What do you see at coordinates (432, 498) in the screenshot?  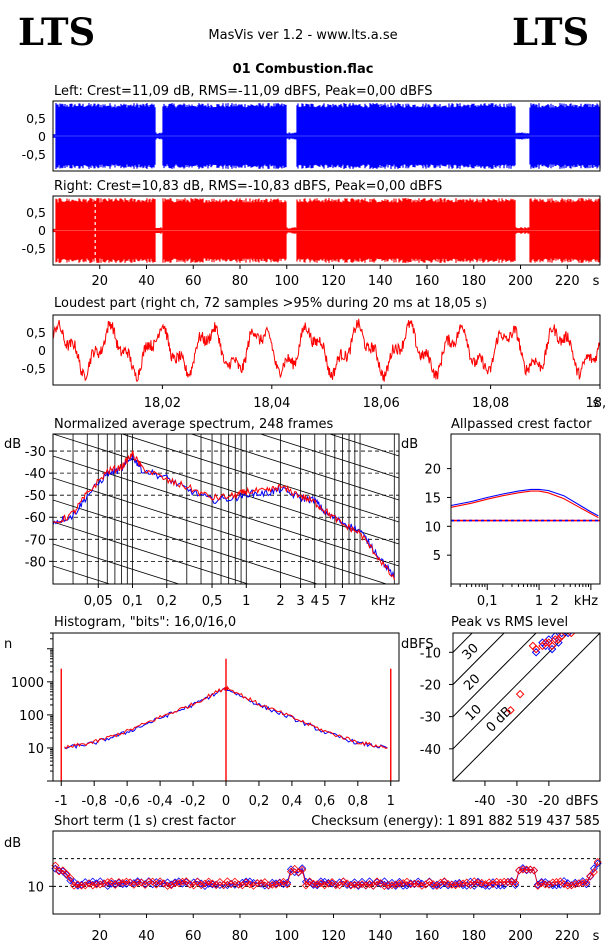 I see `y-tick-label: 15` at bounding box center [432, 498].